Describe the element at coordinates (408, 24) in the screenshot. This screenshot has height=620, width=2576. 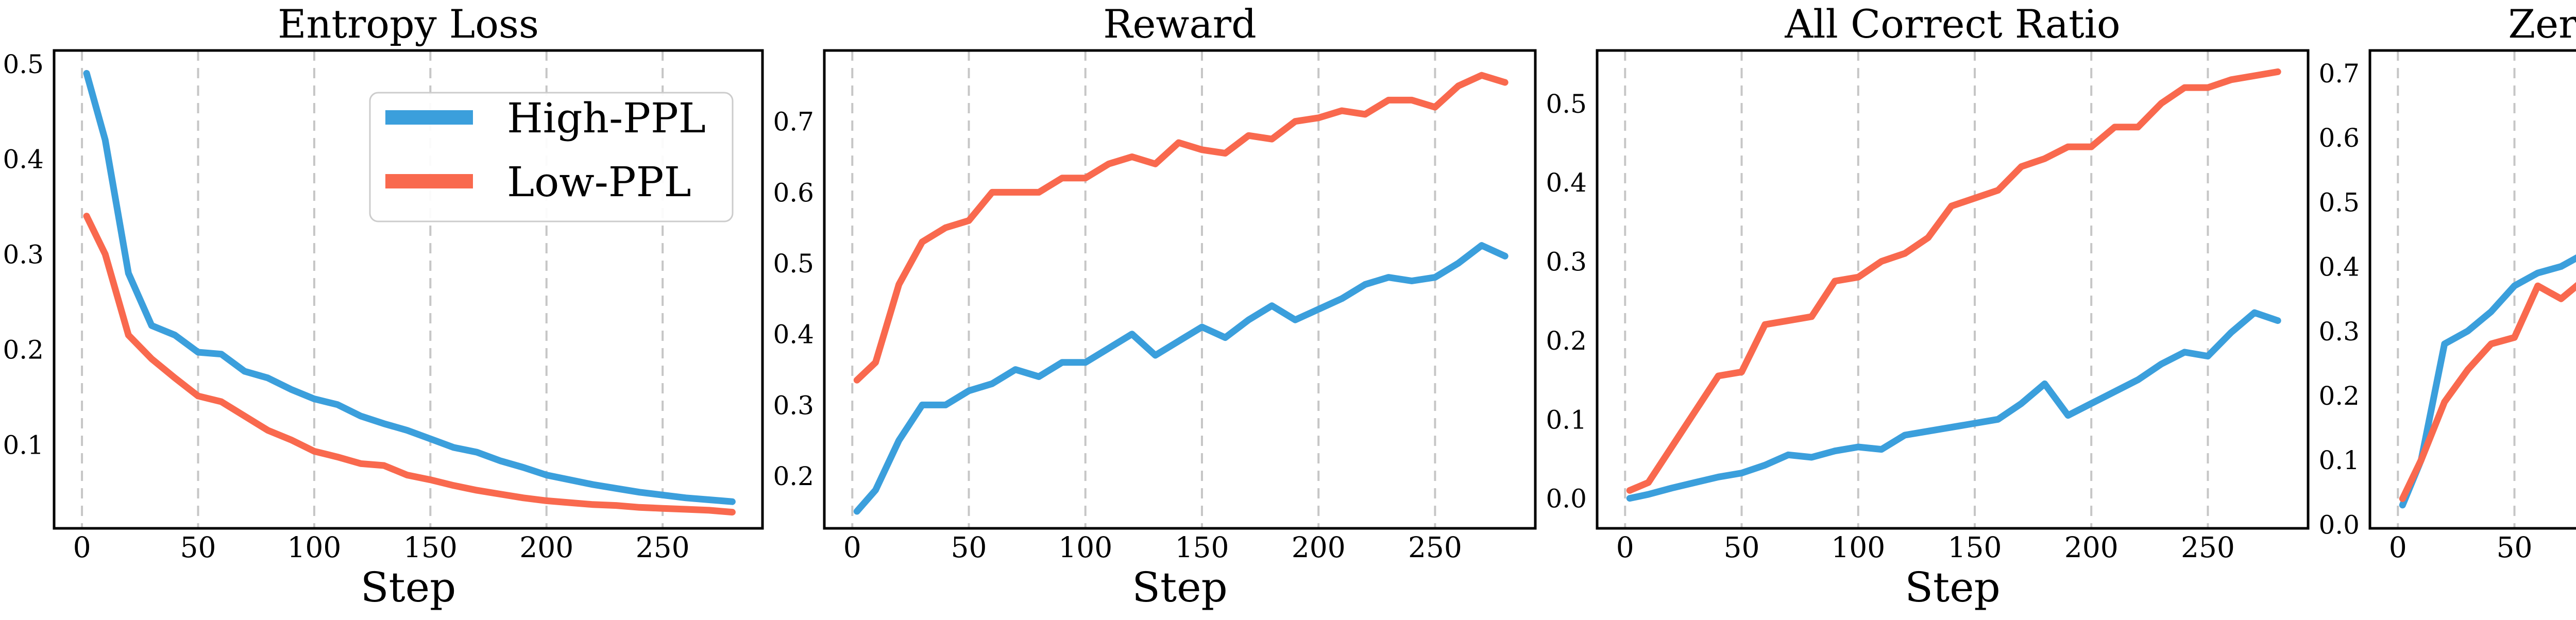
I see `entropy-loss-title: Entropy Loss` at that location.